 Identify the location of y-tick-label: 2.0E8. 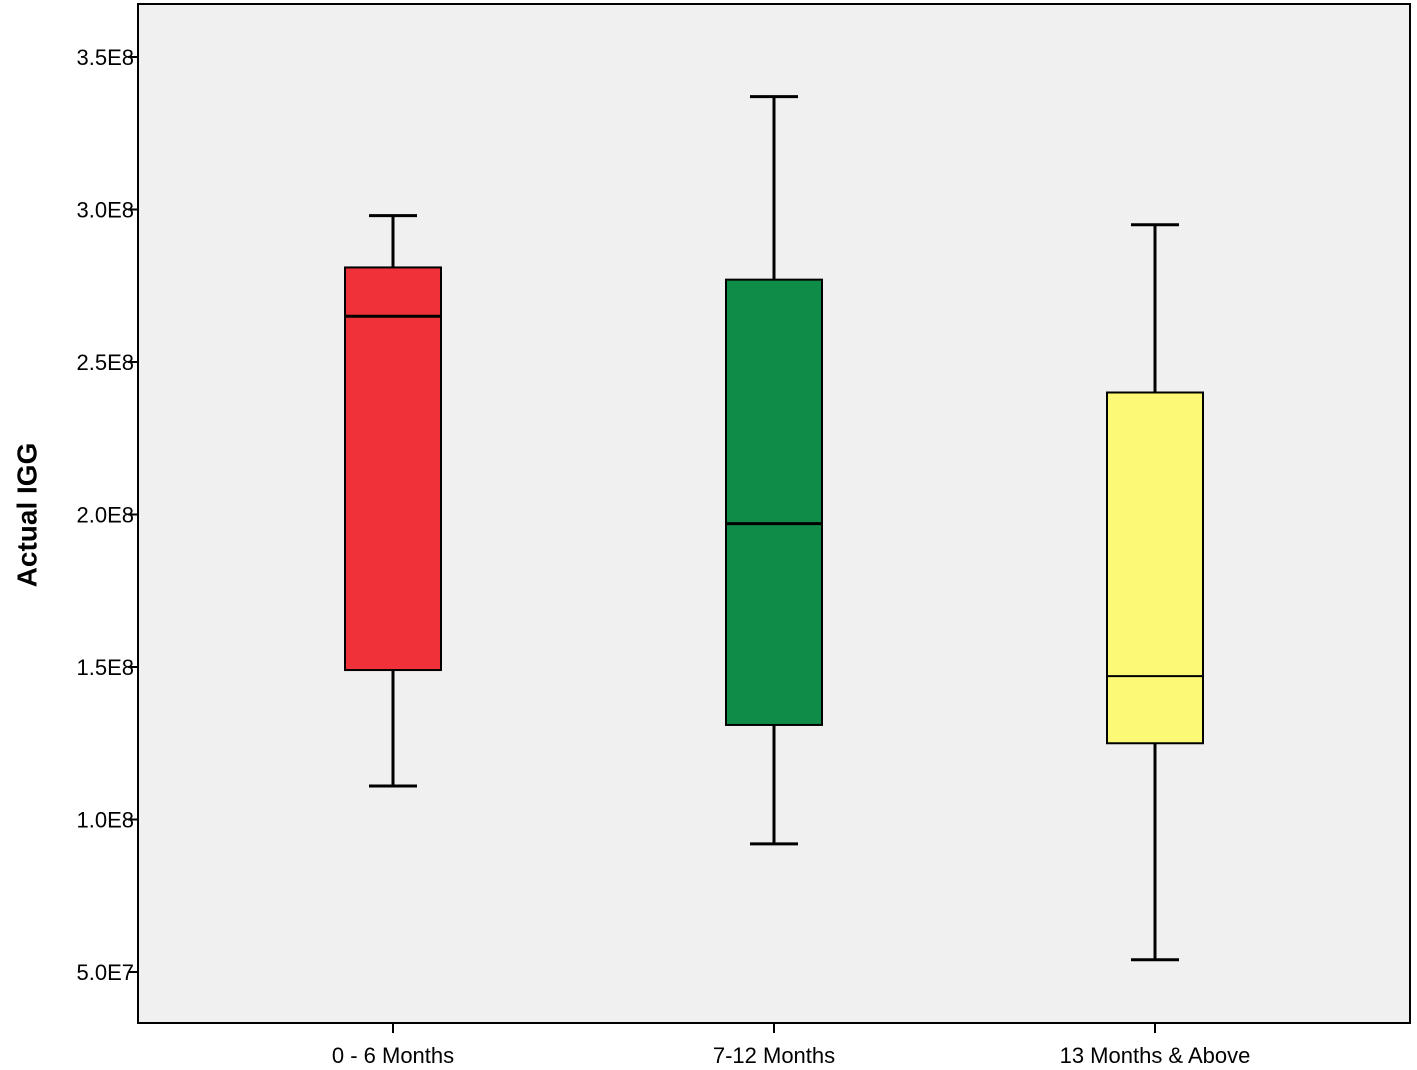
(106, 515).